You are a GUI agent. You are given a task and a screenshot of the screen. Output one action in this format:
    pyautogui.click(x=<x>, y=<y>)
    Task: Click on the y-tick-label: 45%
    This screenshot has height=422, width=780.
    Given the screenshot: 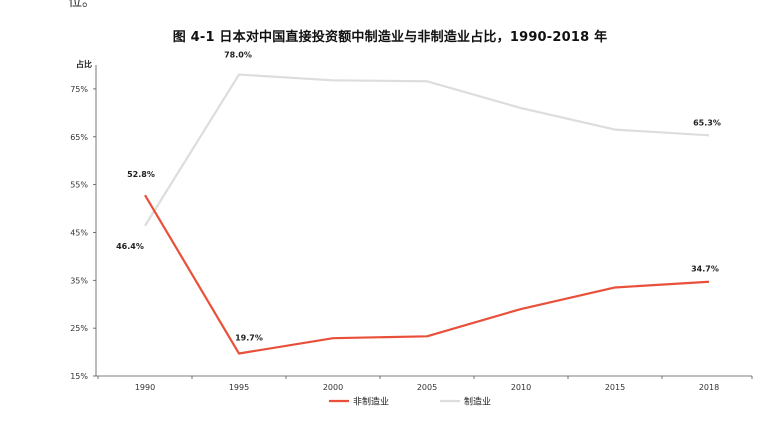 What is the action you would take?
    pyautogui.click(x=79, y=232)
    